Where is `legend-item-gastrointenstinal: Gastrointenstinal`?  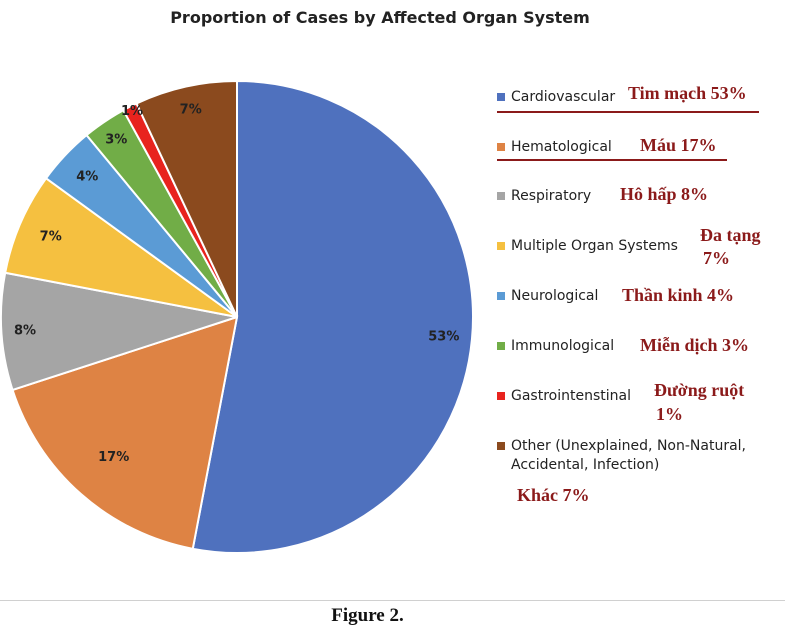 legend-item-gastrointenstinal: Gastrointenstinal is located at coordinates (564, 396).